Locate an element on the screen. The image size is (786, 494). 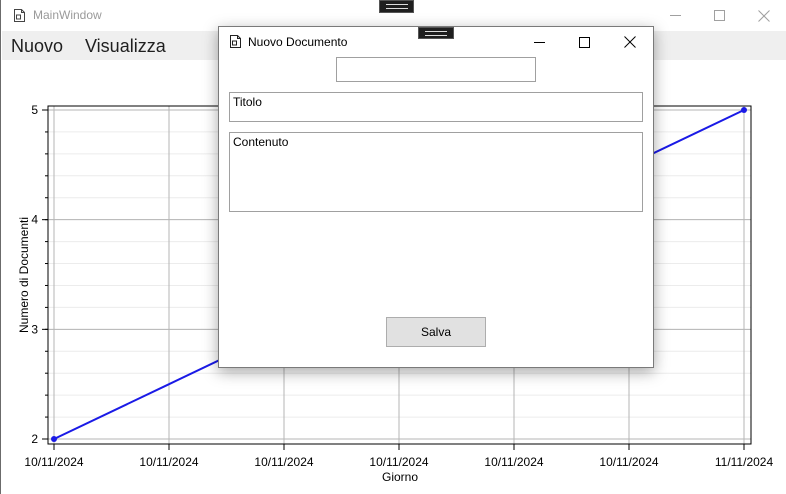
menu-visualizza: Visualizza is located at coordinates (125, 46).